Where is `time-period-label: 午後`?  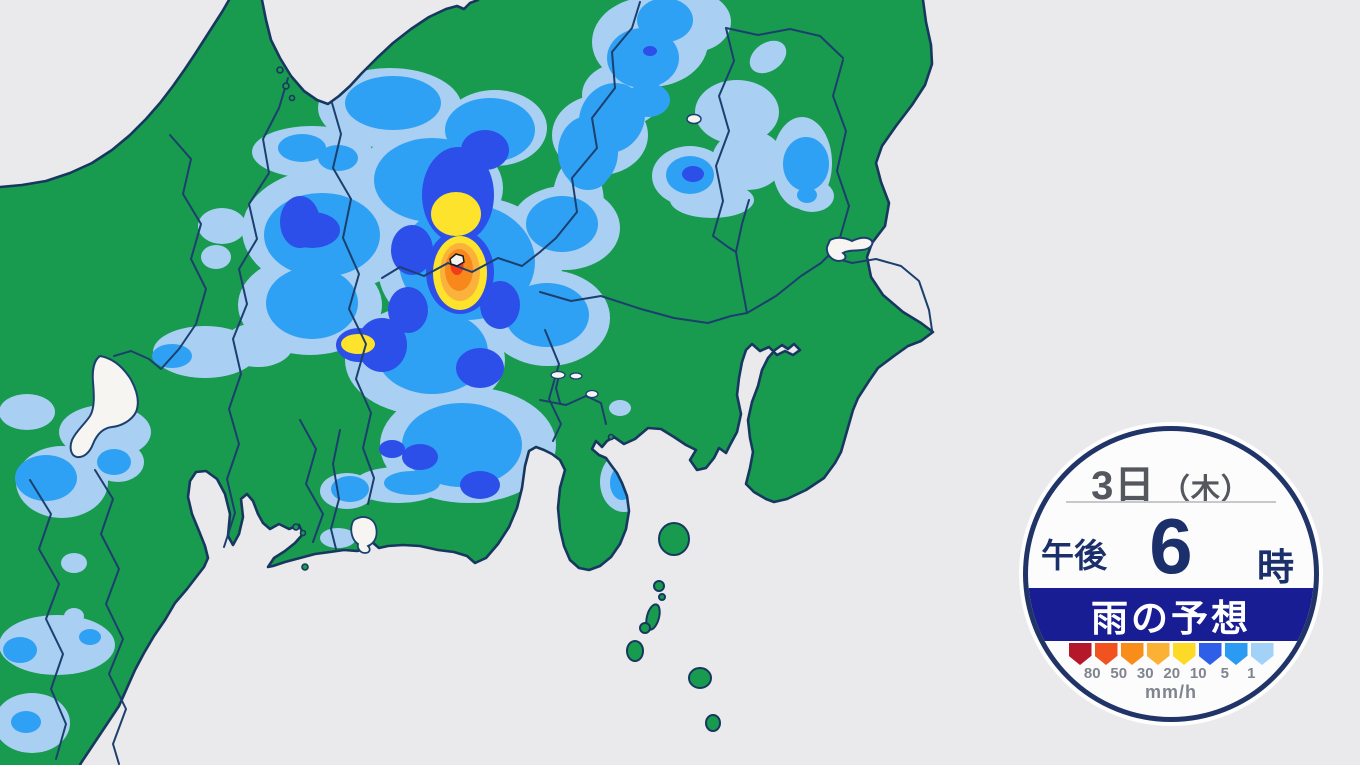
time-period-label: 午後 is located at coordinates (1074, 555).